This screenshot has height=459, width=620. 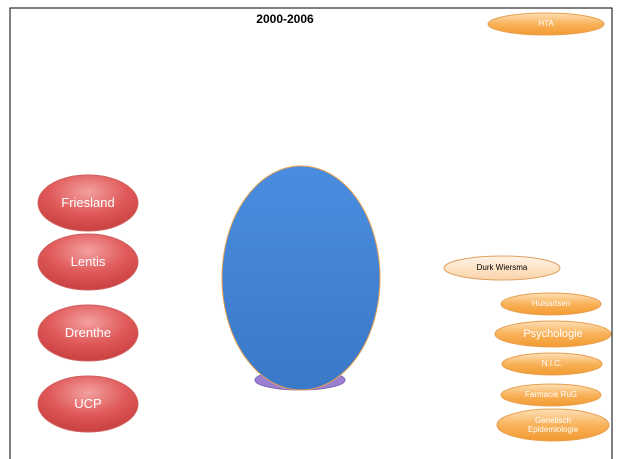 I want to click on node-genetisch, so click(x=553, y=425).